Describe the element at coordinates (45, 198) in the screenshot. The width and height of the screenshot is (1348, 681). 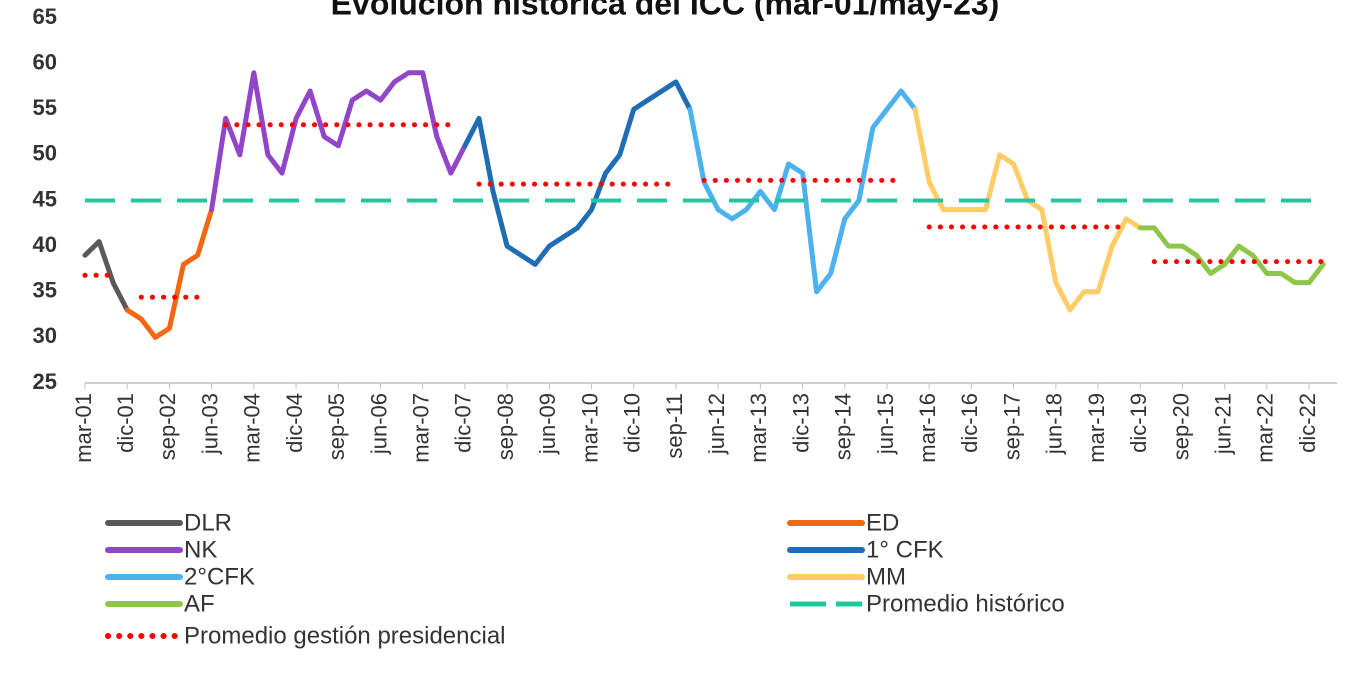
I see `y-tick-label: 45` at that location.